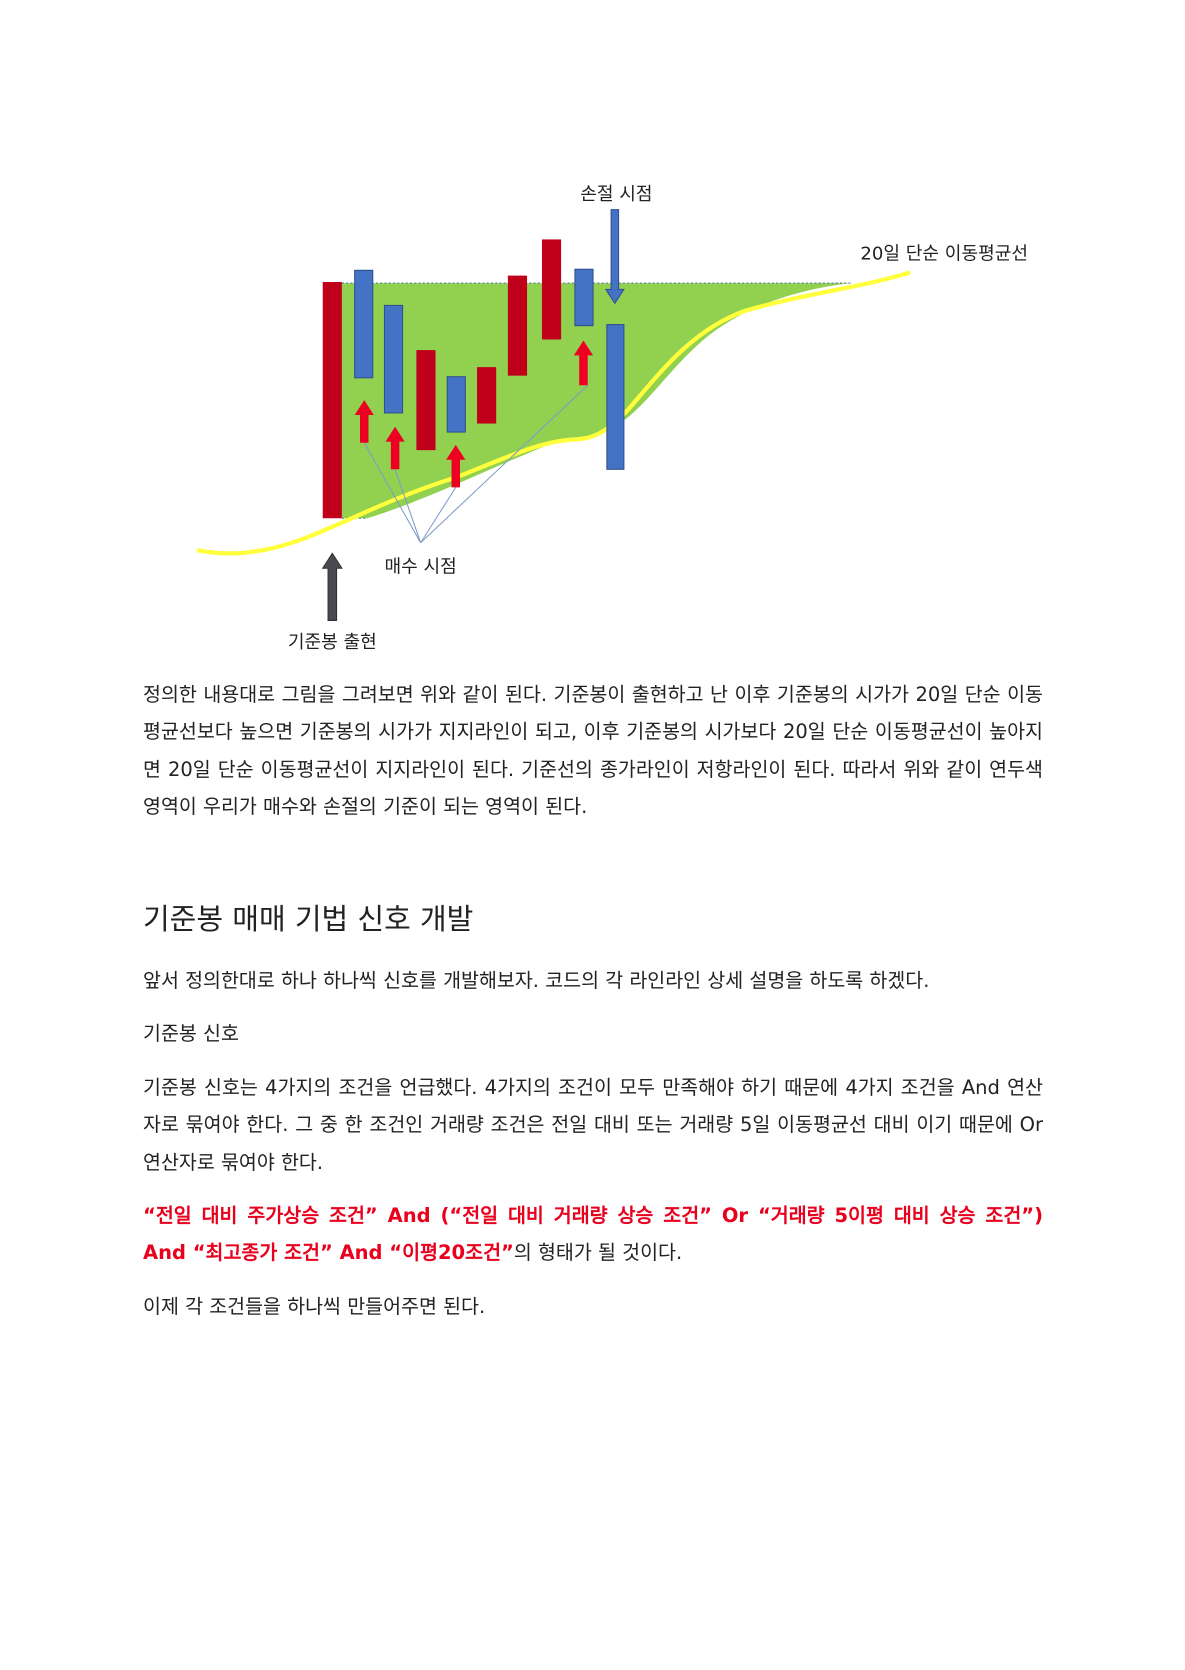 This screenshot has width=1185, height=1670. What do you see at coordinates (332, 586) in the screenshot?
I see `base-candle-arrow-icon` at bounding box center [332, 586].